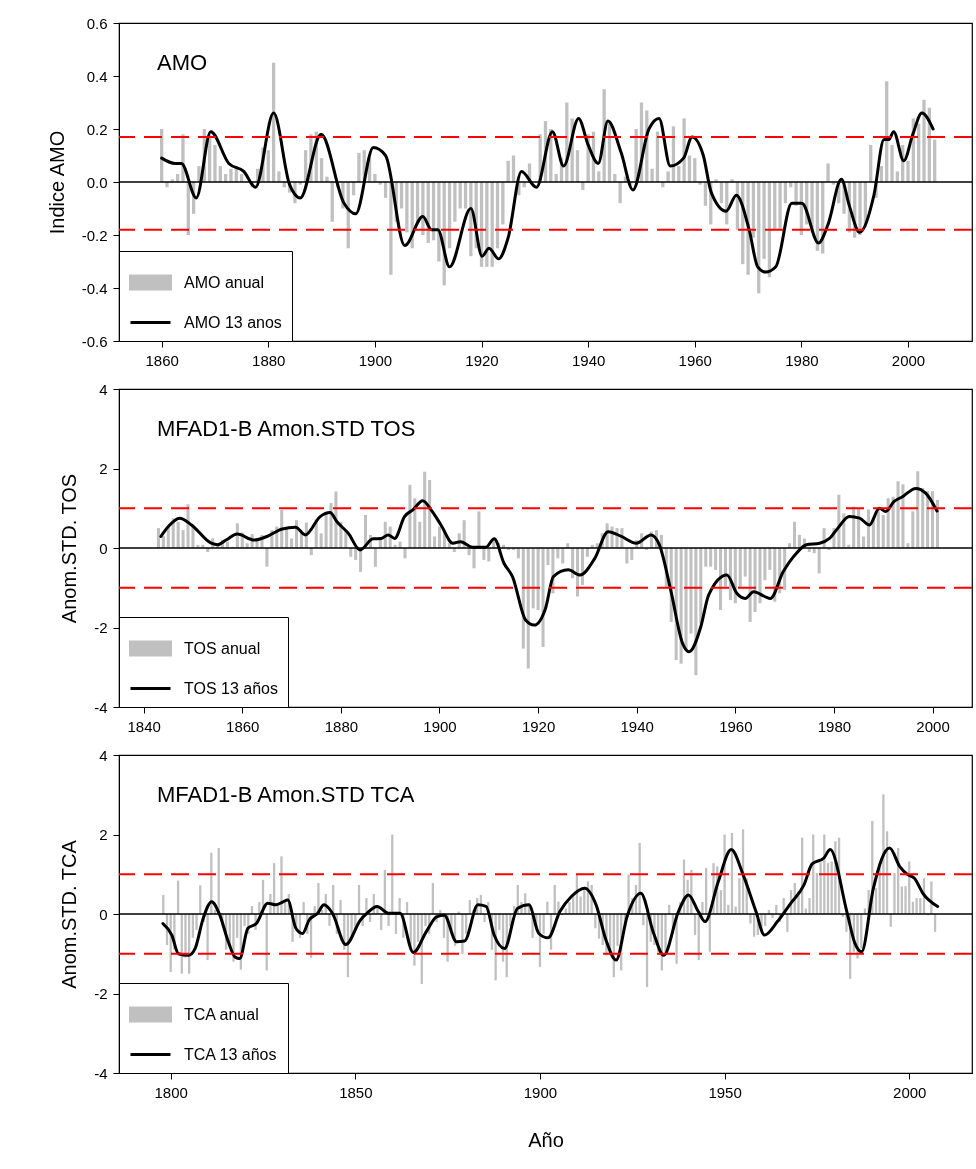 Image resolution: width=976 pixels, height=1169 pixels. What do you see at coordinates (97, 76) in the screenshot?
I see `y-tick-label: 0.4` at bounding box center [97, 76].